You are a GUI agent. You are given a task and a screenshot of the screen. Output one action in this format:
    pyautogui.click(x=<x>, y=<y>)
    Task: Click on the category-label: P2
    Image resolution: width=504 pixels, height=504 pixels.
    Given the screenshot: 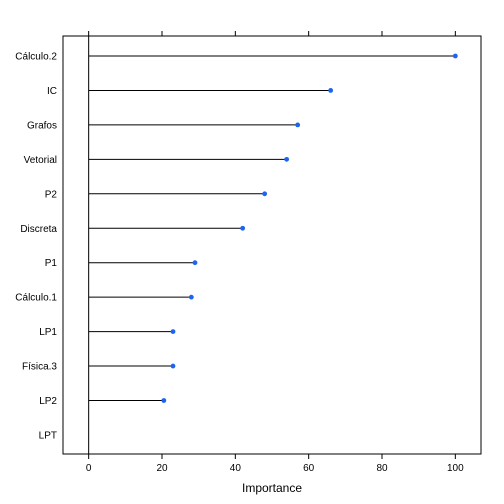 What is the action you would take?
    pyautogui.click(x=51, y=194)
    